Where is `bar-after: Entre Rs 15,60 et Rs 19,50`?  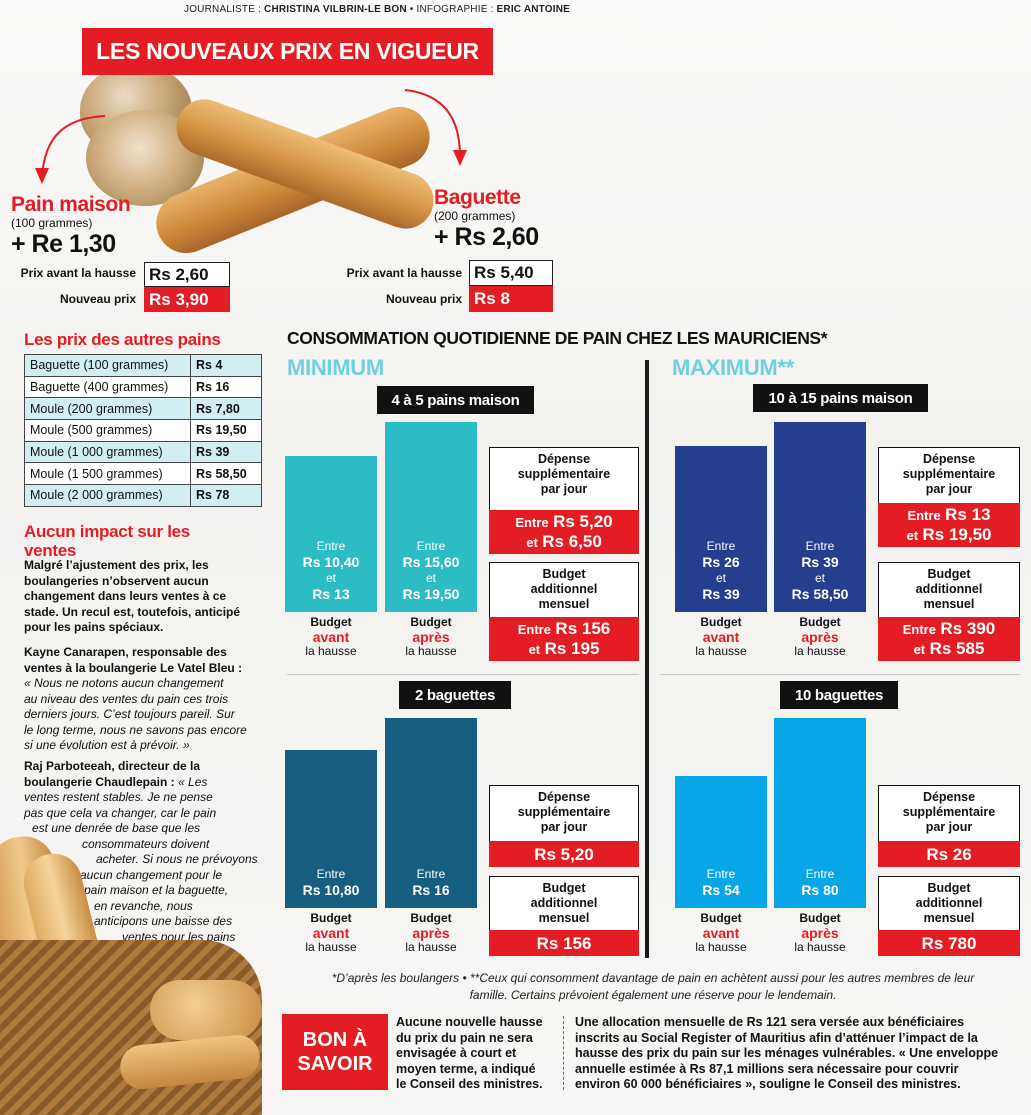
bar-after: Entre Rs 15,60 et Rs 19,50 is located at coordinates (431, 517).